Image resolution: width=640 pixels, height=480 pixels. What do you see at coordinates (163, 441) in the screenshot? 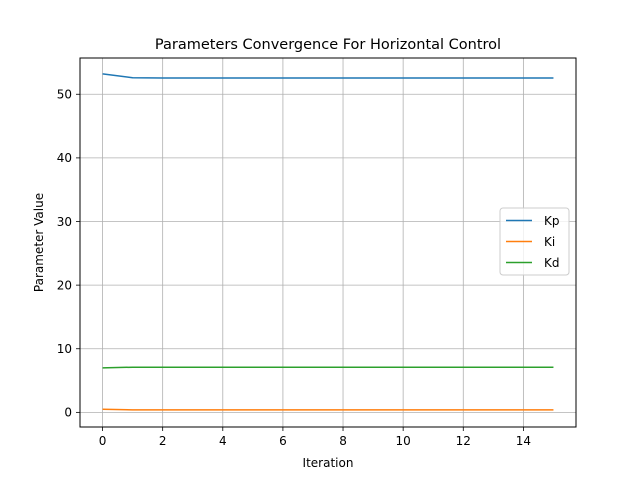
I see `x-tick-label: 2` at bounding box center [163, 441].